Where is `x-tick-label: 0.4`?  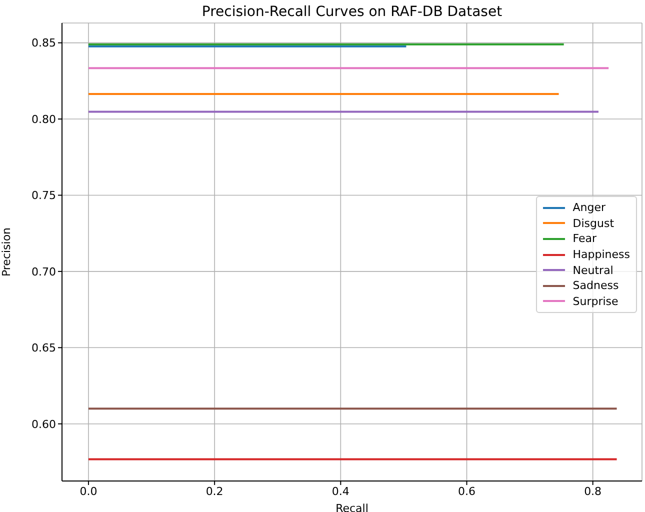 x-tick-label: 0.4 is located at coordinates (341, 491).